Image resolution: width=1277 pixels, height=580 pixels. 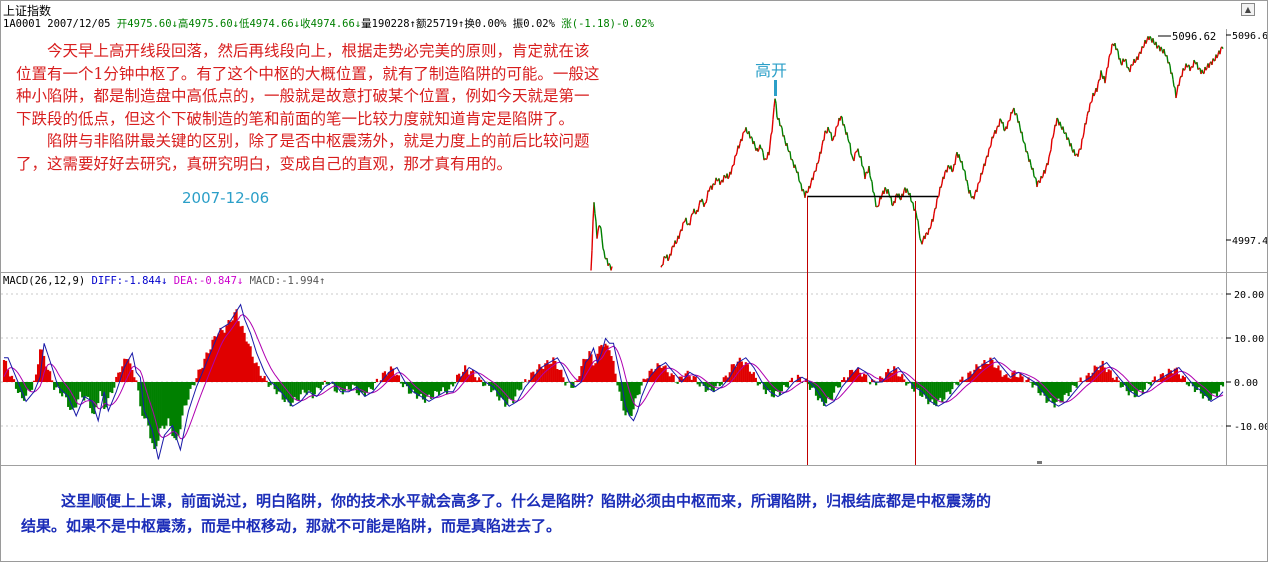 I want to click on quote-segment: 振0.02%, so click(x=530, y=24).